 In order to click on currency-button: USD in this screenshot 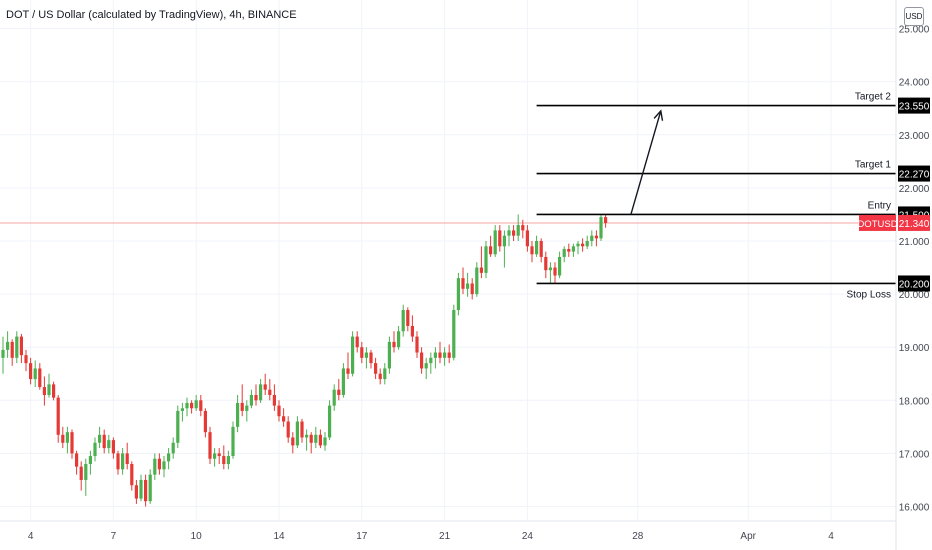, I will do `click(914, 16)`.